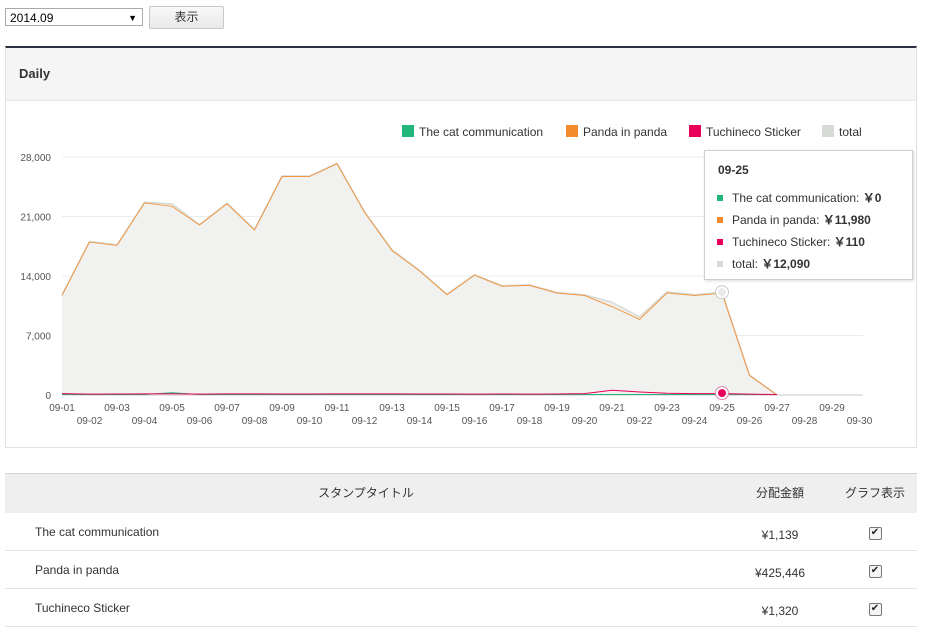 Image resolution: width=927 pixels, height=632 pixels. I want to click on tooltip-date: 09-25, so click(733, 170).